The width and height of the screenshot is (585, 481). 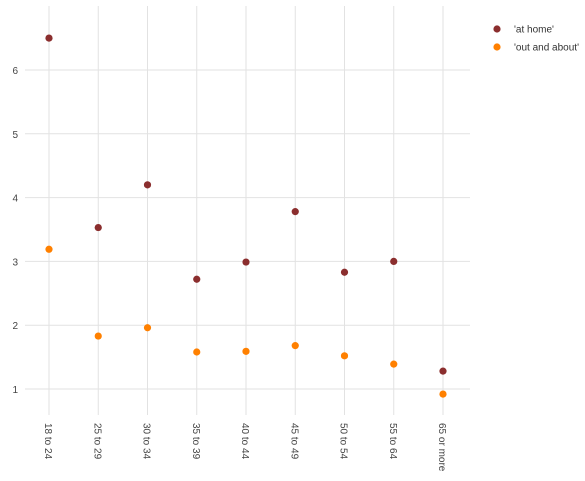 I want to click on x-tick-label: 35 to 39, so click(x=195, y=441).